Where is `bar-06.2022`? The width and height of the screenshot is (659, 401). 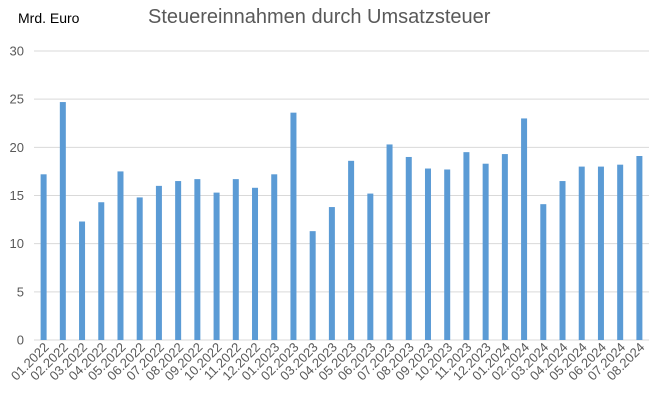
bar-06.2022 is located at coordinates (139, 268).